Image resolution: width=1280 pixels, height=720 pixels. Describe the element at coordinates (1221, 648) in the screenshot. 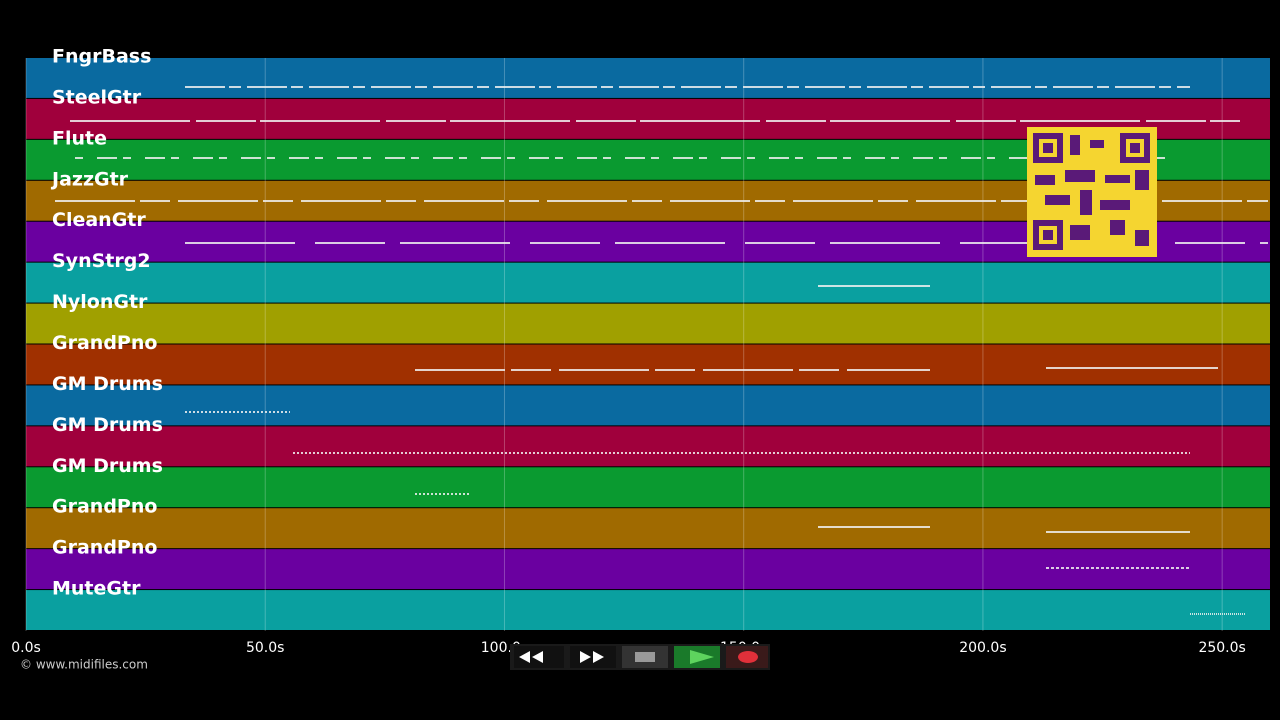

I see `tick-label: 250.0s` at that location.